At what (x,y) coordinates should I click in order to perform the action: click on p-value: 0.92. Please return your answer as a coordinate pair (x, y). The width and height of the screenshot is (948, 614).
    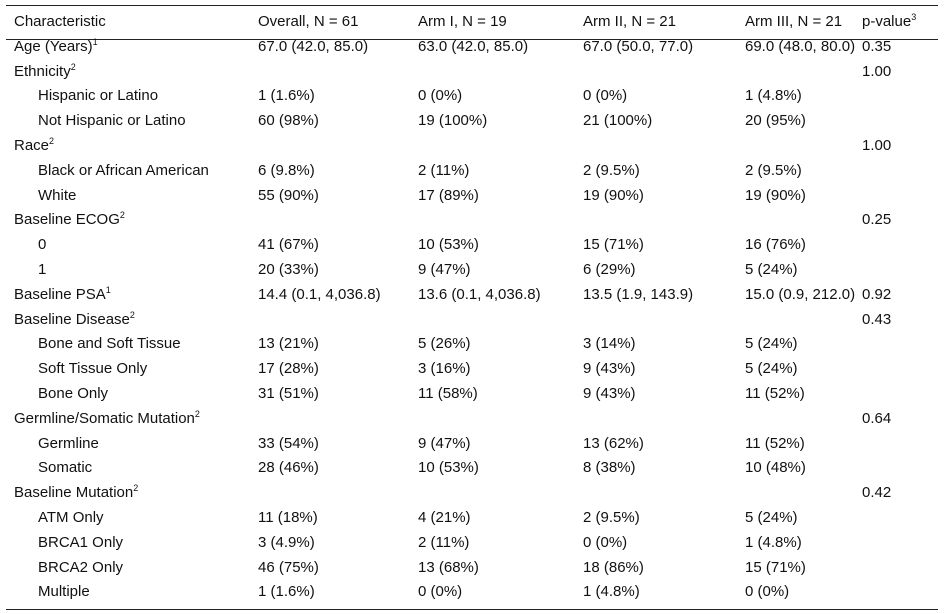
    Looking at the image, I should click on (876, 295).